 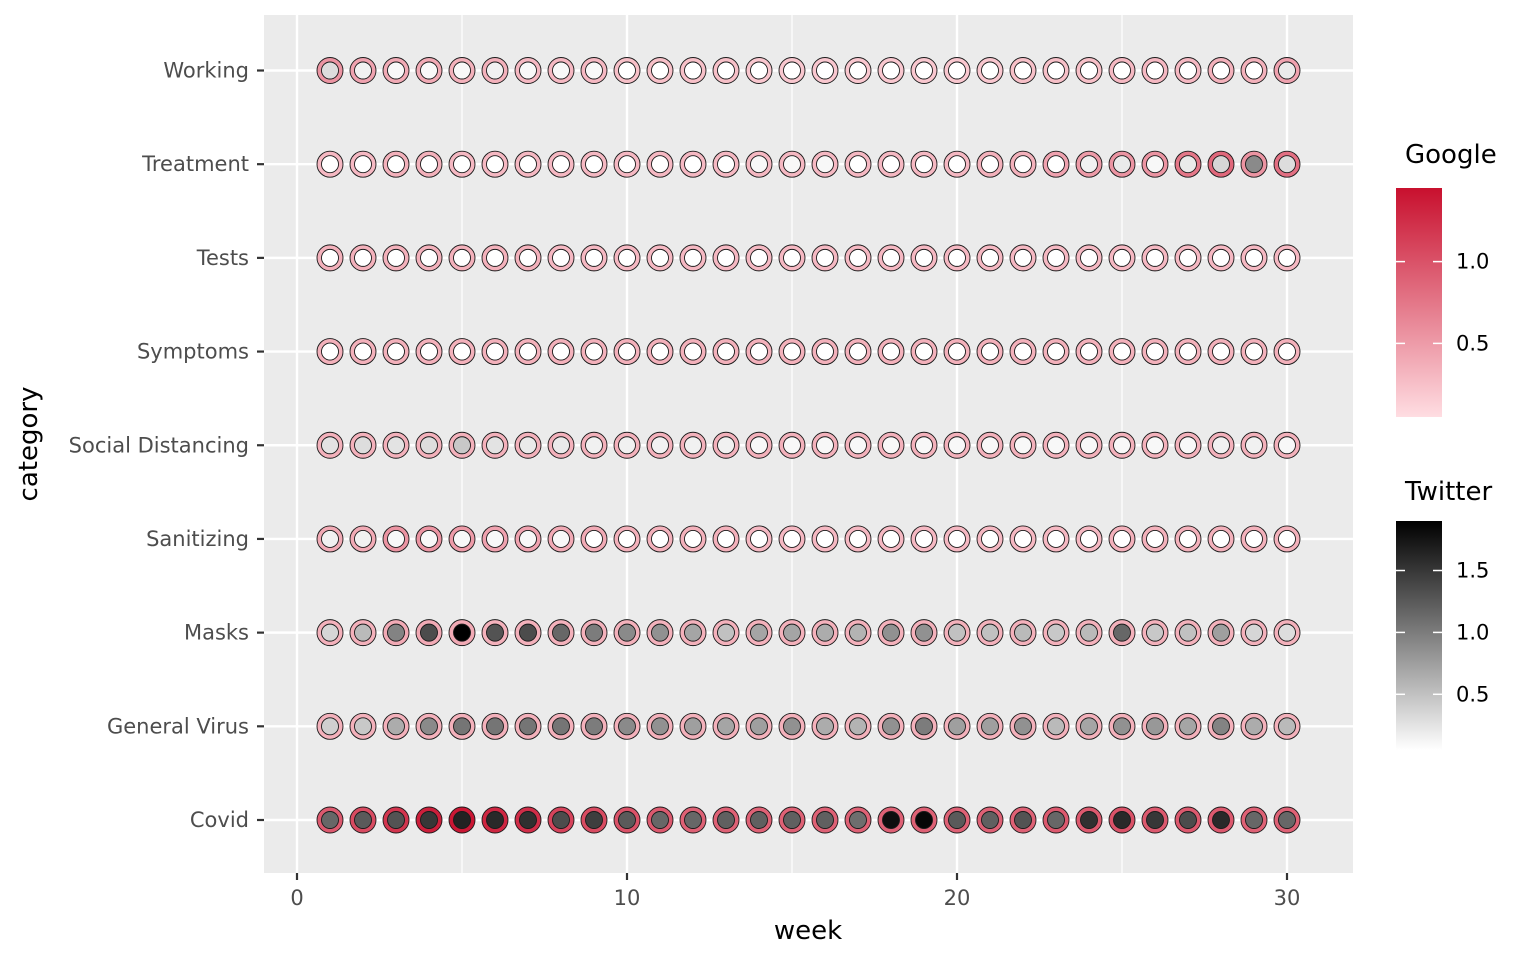 What do you see at coordinates (1287, 898) in the screenshot?
I see `x-tick-label: 30` at bounding box center [1287, 898].